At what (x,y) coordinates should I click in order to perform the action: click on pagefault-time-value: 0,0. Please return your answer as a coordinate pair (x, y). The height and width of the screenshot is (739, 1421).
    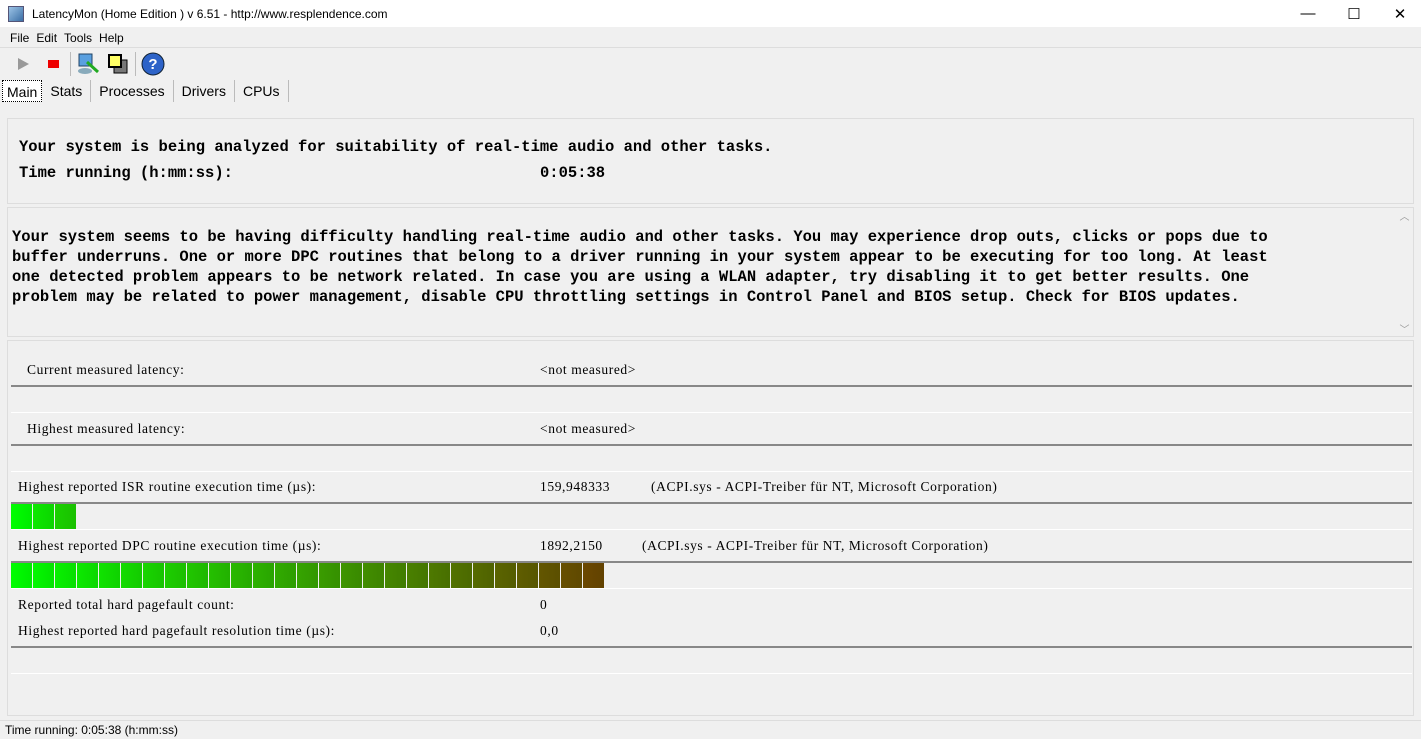
    Looking at the image, I should click on (549, 630).